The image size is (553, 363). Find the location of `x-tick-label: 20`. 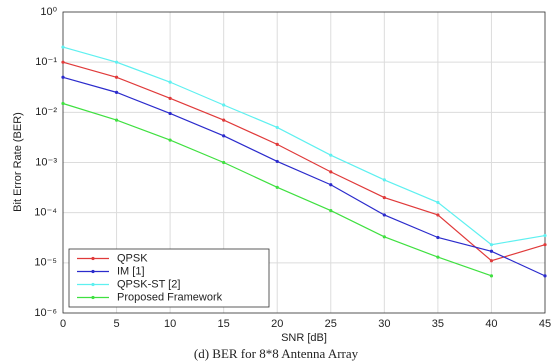

x-tick-label: 20 is located at coordinates (277, 324).